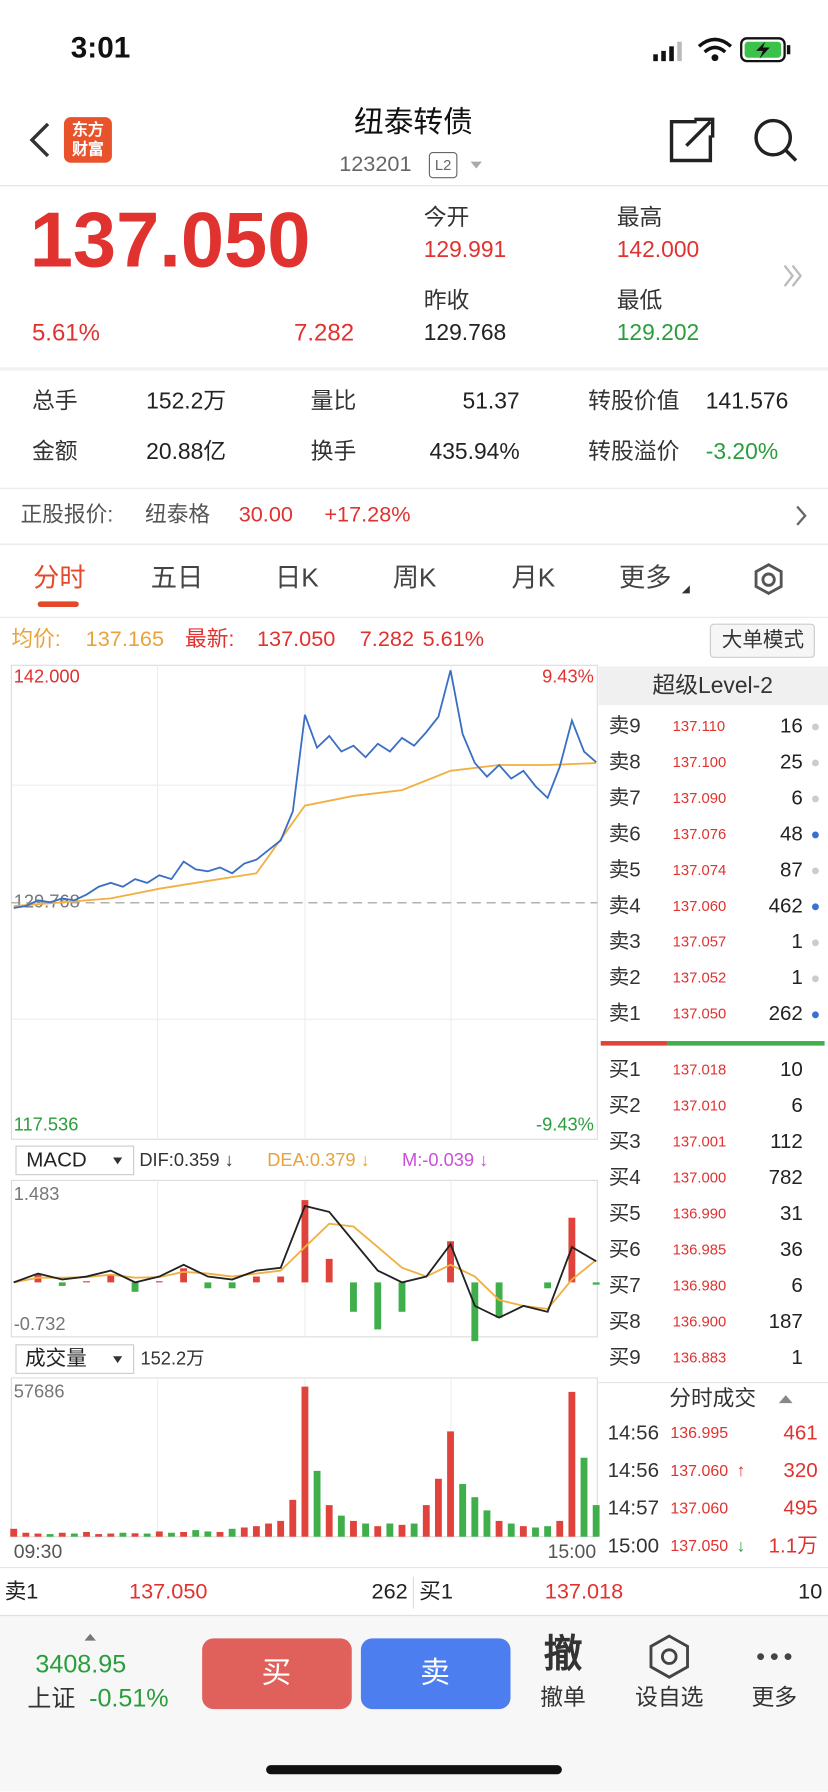 This screenshot has width=828, height=1792. What do you see at coordinates (296, 638) in the screenshot?
I see `last-value: 137.050` at bounding box center [296, 638].